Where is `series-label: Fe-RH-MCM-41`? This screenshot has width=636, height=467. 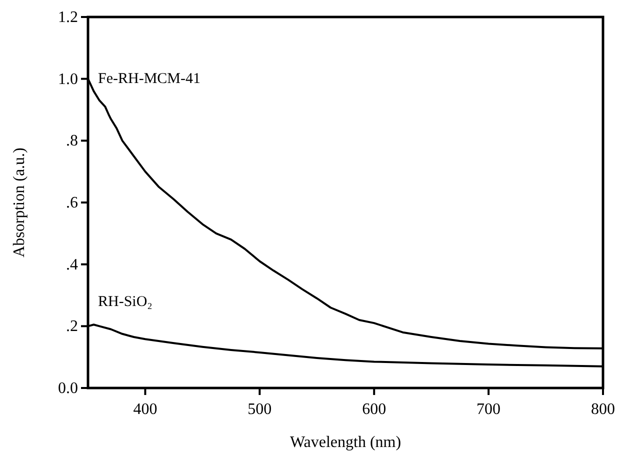 series-label: Fe-RH-MCM-41 is located at coordinates (149, 78).